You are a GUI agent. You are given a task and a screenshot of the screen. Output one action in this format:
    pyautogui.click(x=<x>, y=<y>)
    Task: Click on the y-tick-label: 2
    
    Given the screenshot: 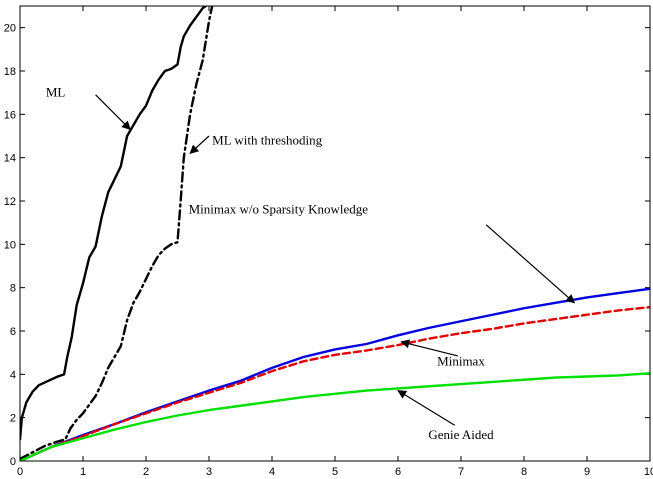 What is the action you would take?
    pyautogui.click(x=13, y=419)
    